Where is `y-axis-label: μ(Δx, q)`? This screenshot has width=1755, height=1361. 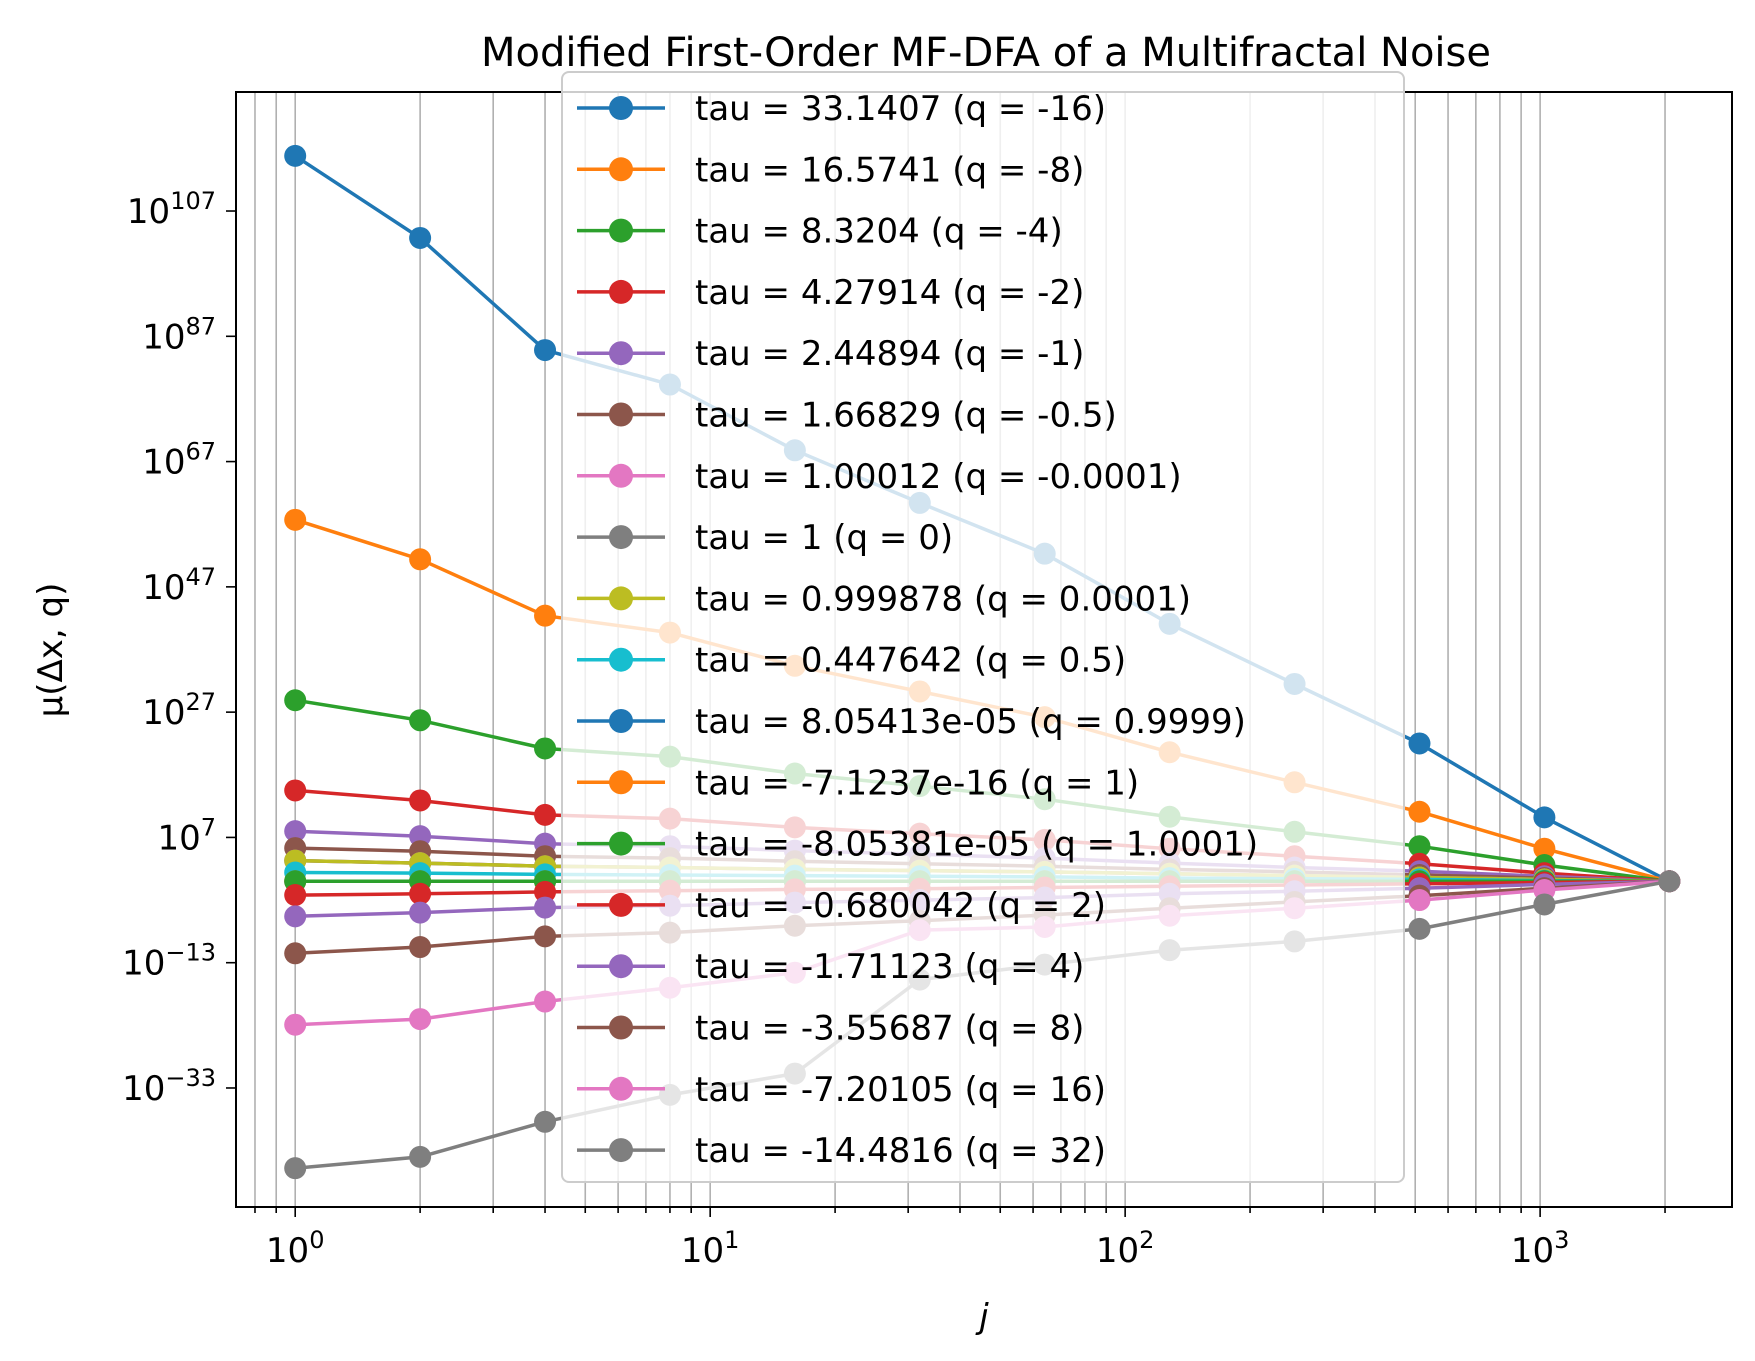 y-axis-label: μ(Δx, q) is located at coordinates (51, 650).